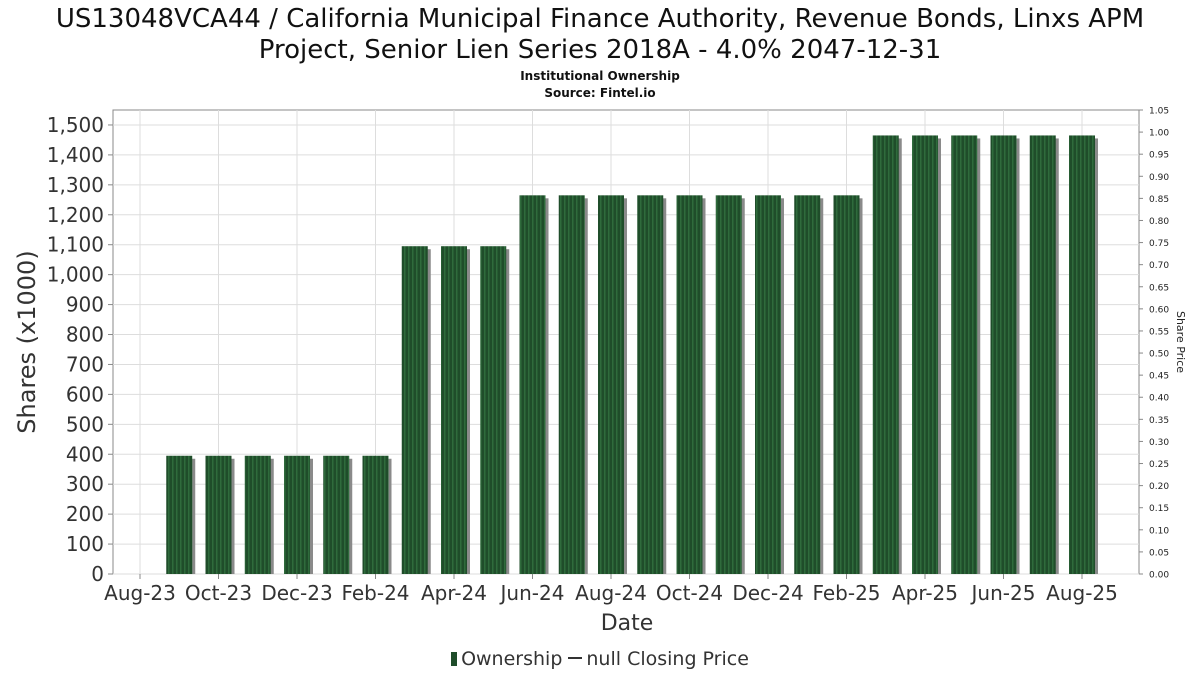 The image size is (1200, 675). I want to click on y2-tick-label: 0.75, so click(1159, 244).